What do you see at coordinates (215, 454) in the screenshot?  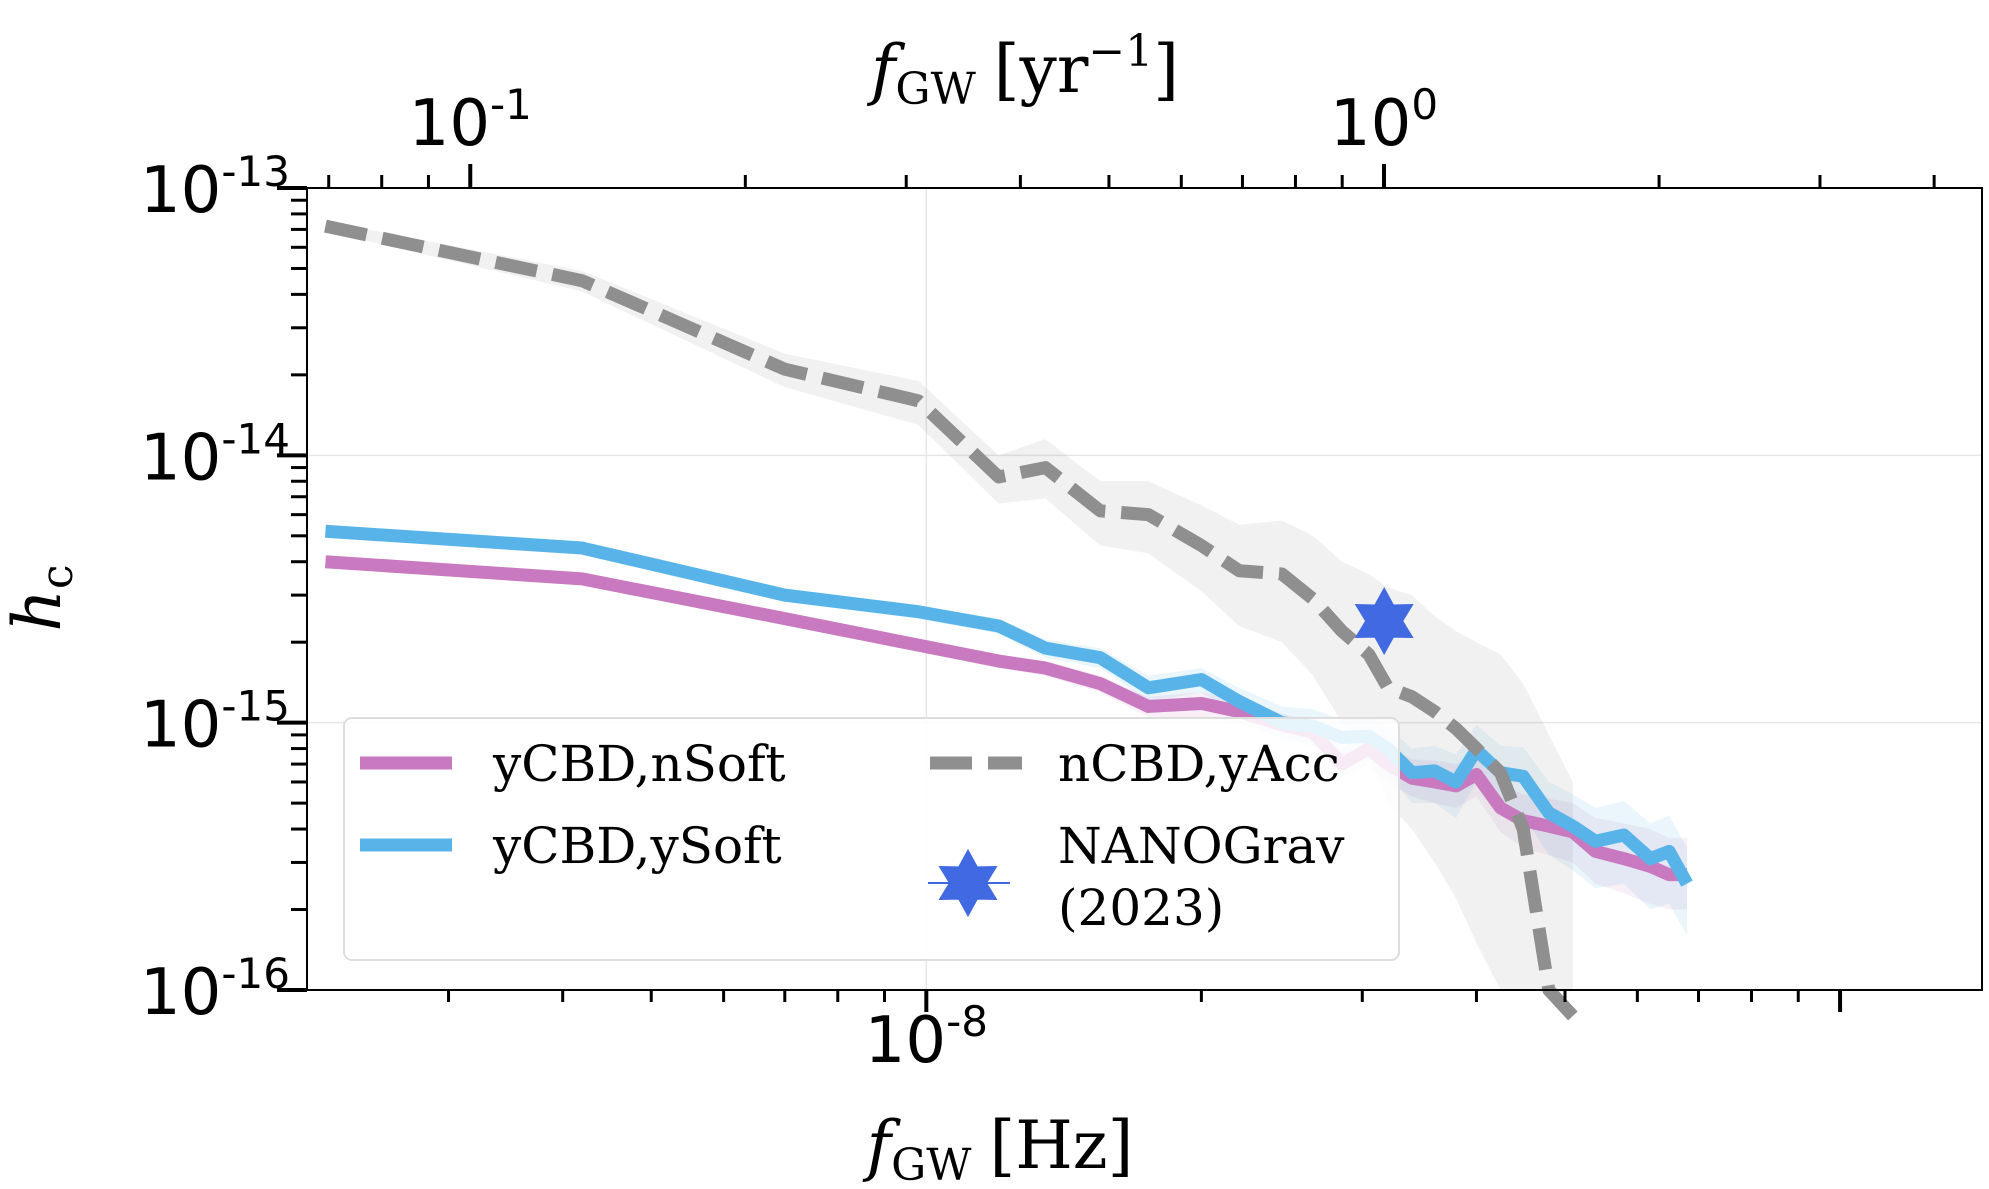 I see `y-tick-label: 10-14` at bounding box center [215, 454].